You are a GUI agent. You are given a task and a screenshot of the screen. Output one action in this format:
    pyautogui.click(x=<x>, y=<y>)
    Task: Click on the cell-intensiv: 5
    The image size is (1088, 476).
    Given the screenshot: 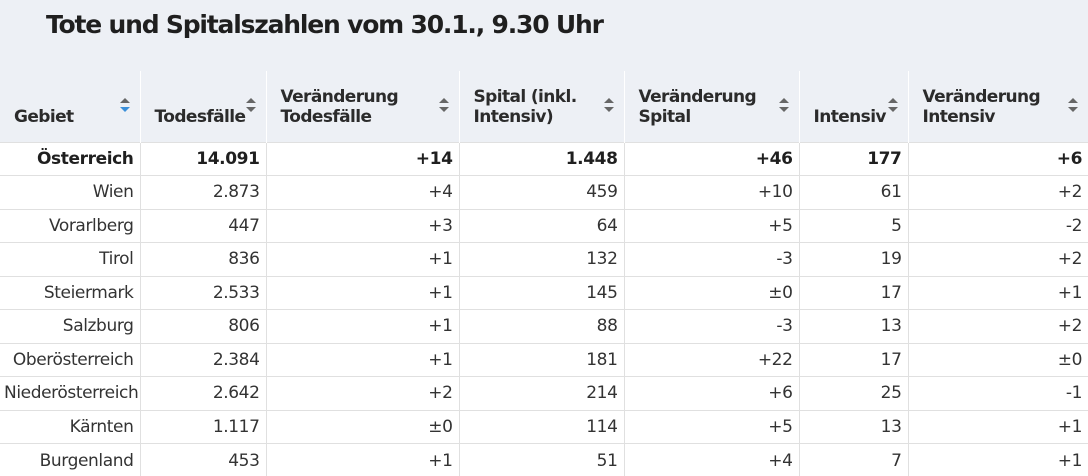 What is the action you would take?
    pyautogui.click(x=853, y=225)
    